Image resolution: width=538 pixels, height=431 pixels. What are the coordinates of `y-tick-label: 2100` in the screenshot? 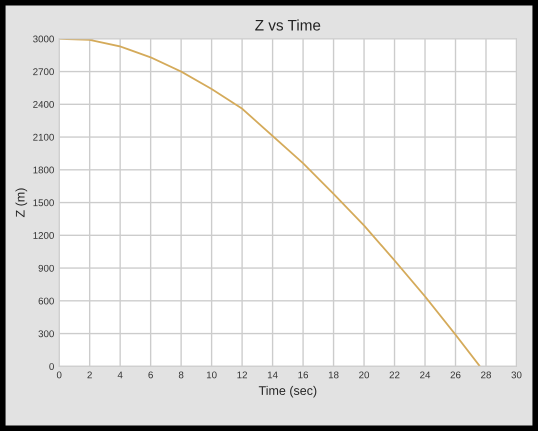 It's located at (43, 137).